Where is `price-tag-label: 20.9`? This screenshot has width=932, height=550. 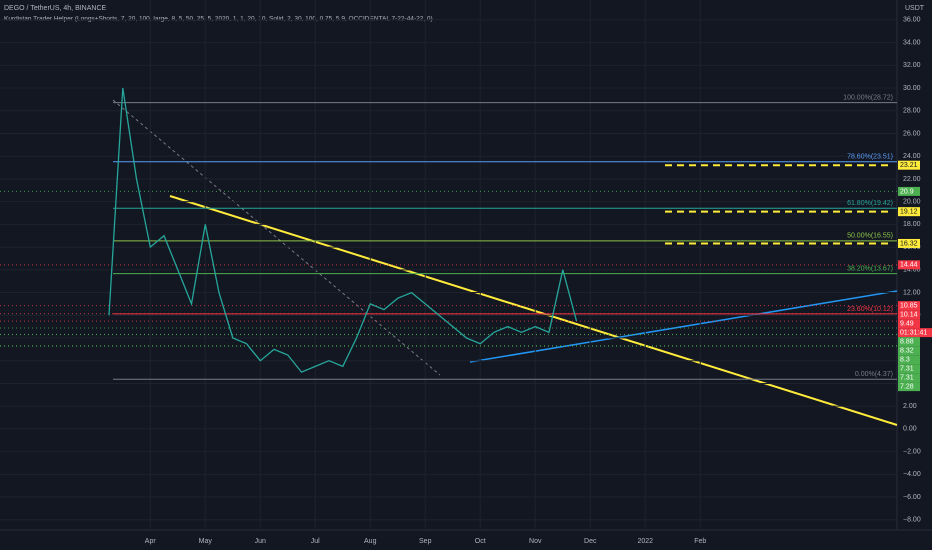
price-tag-label: 20.9 is located at coordinates (907, 191).